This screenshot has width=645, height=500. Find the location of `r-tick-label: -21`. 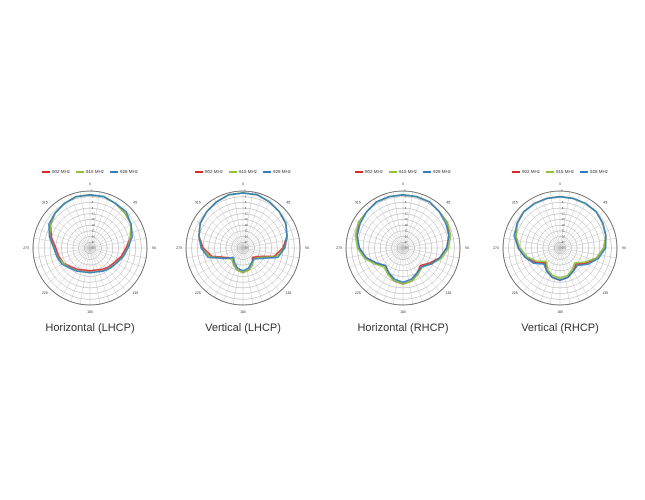

r-tick-label: -21 is located at coordinates (93, 231).